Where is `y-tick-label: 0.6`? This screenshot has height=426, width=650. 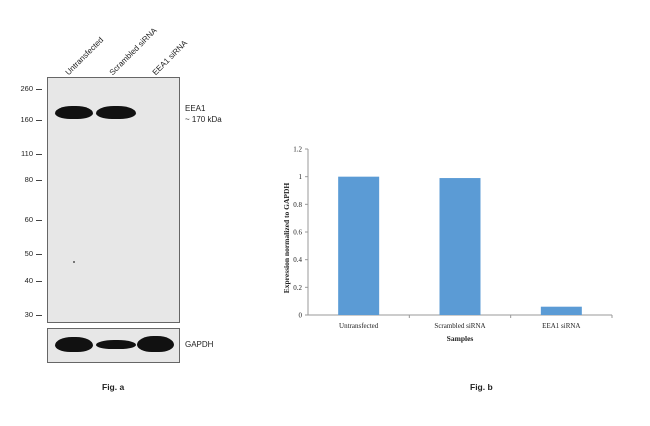 y-tick-label: 0.6 is located at coordinates (297, 233).